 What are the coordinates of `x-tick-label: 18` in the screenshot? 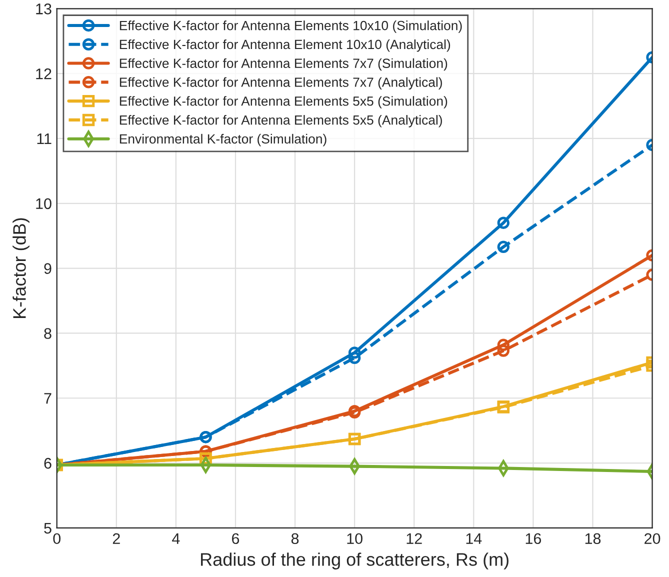 It's located at (593, 538).